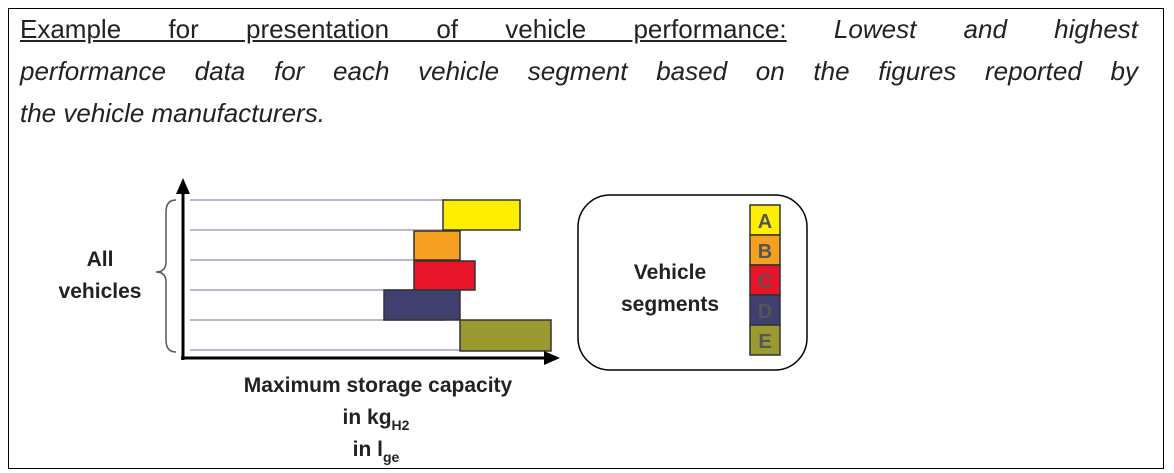 Image resolution: width=1174 pixels, height=473 pixels. Describe the element at coordinates (378, 385) in the screenshot. I see `x-label: Maximum storage capacity` at that location.